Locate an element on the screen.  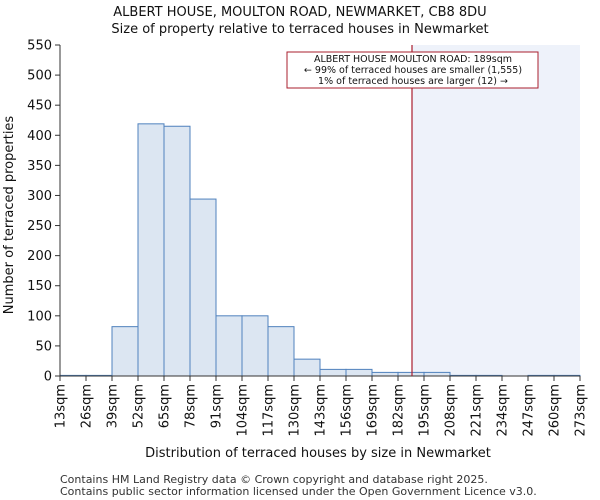
x-tick-label: 26sqm is located at coordinates (87, 406).